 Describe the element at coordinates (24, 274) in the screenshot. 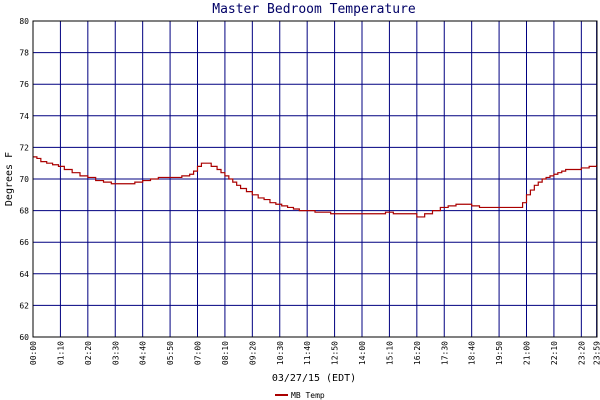

I see `y-tick-label: 64` at that location.